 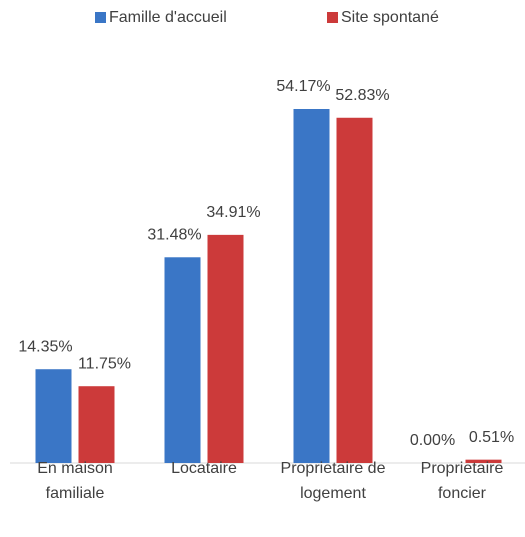 I want to click on legend-label: Site spontané, so click(x=390, y=17).